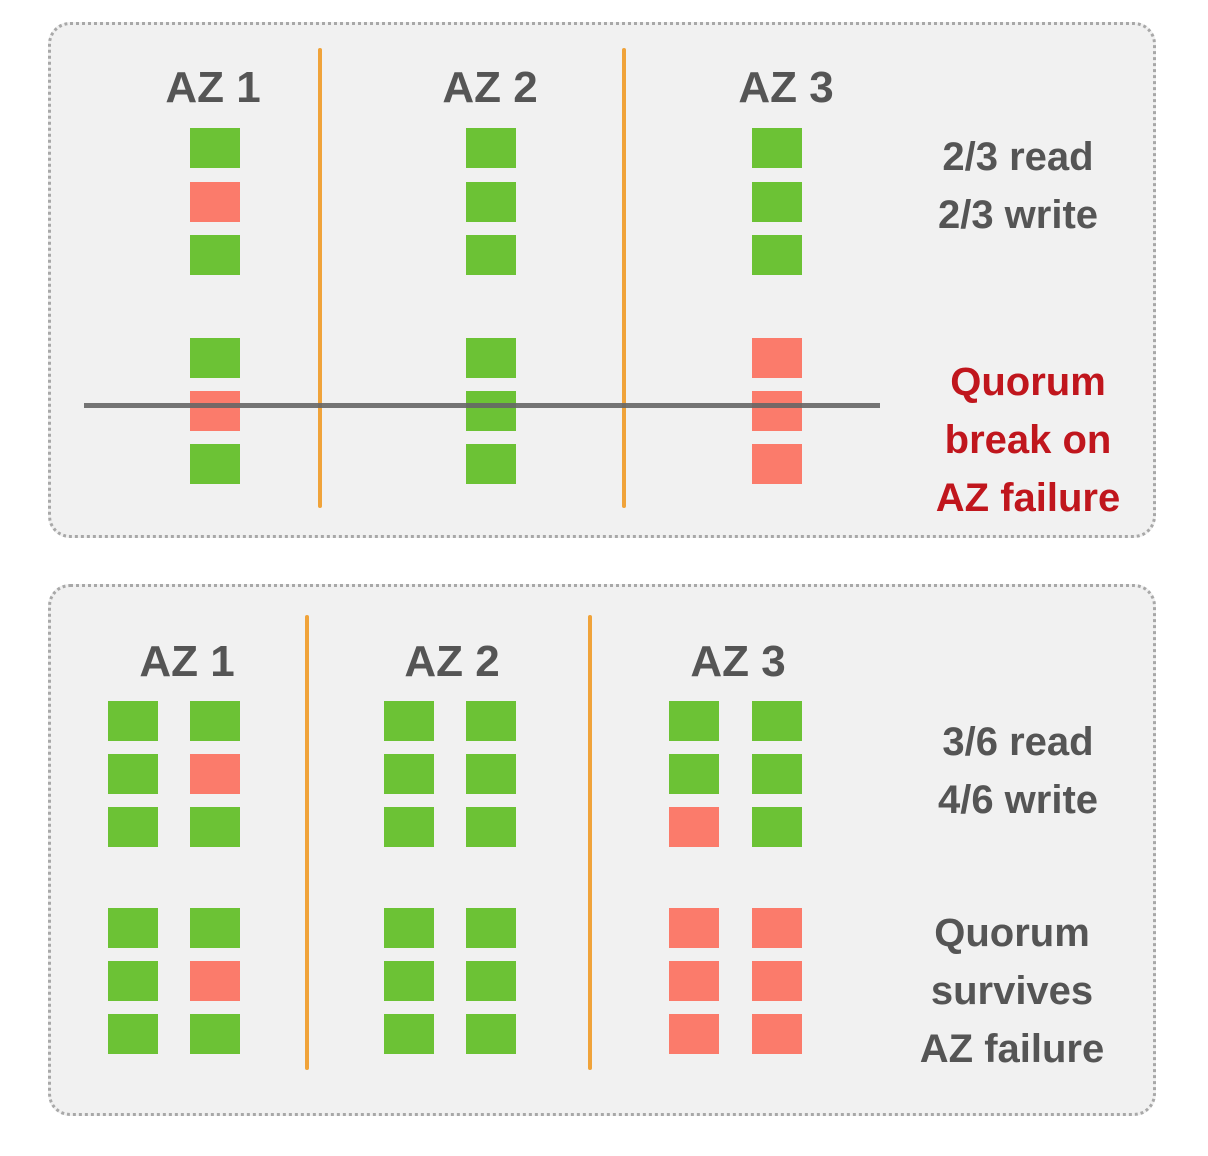 The height and width of the screenshot is (1156, 1208). What do you see at coordinates (187, 661) in the screenshot?
I see `bottom-az-1-label: AZ 1` at bounding box center [187, 661].